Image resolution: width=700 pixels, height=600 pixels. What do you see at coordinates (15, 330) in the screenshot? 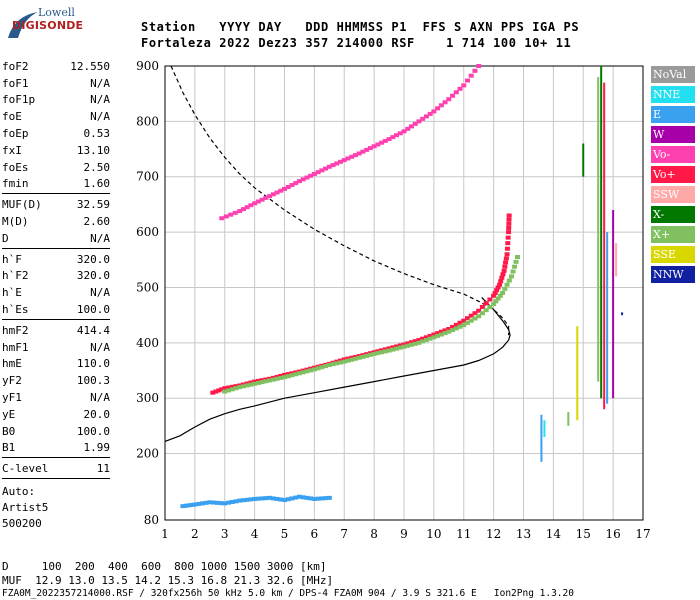
I see `param-label: hmF2` at bounding box center [15, 330].